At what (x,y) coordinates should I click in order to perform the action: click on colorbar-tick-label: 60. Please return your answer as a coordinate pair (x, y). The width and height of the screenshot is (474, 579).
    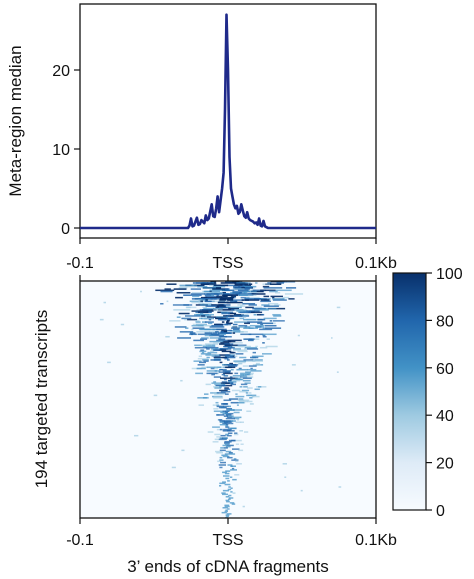
    Looking at the image, I should click on (445, 369).